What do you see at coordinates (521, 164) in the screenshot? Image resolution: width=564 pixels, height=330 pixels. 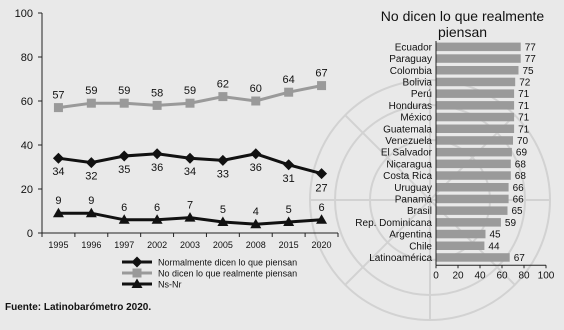 I see `bar-value-label: 68` at bounding box center [521, 164].